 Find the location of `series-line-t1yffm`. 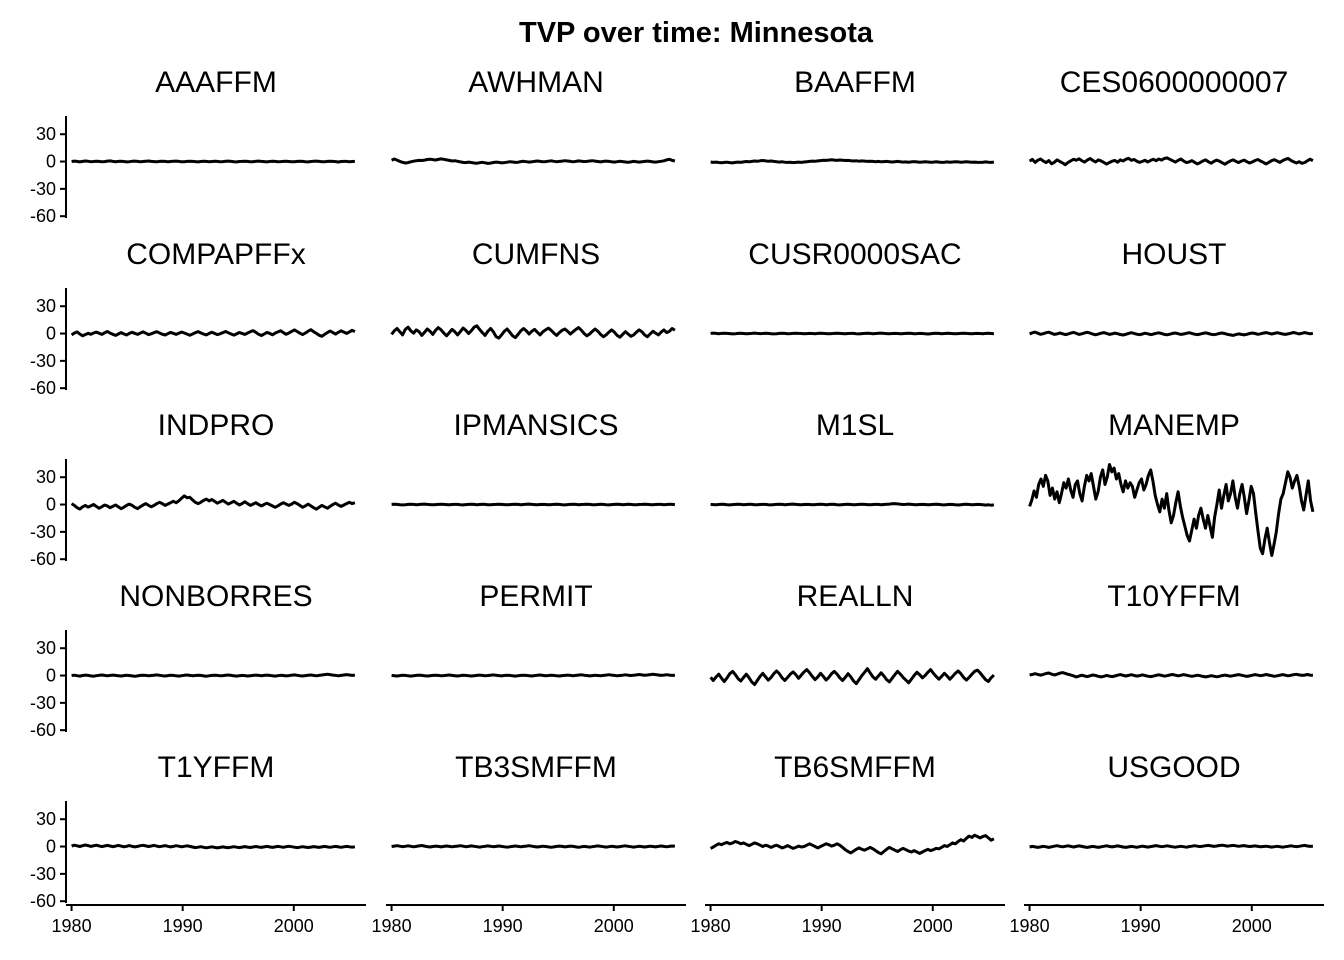

series-line-t1yffm is located at coordinates (213, 846).